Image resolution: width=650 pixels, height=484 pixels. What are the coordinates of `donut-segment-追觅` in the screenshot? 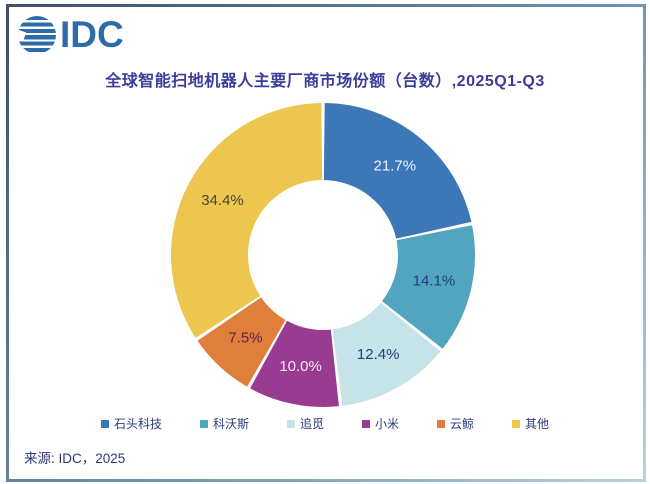 It's located at (386, 354).